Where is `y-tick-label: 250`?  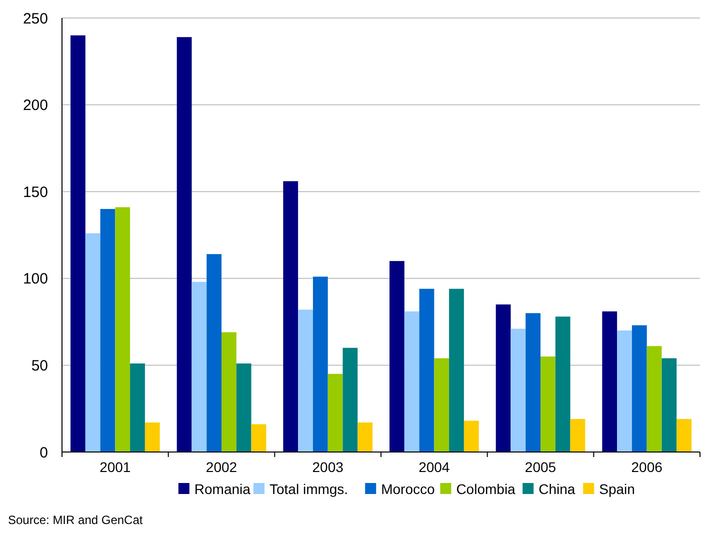 y-tick-label: 250 is located at coordinates (35, 19).